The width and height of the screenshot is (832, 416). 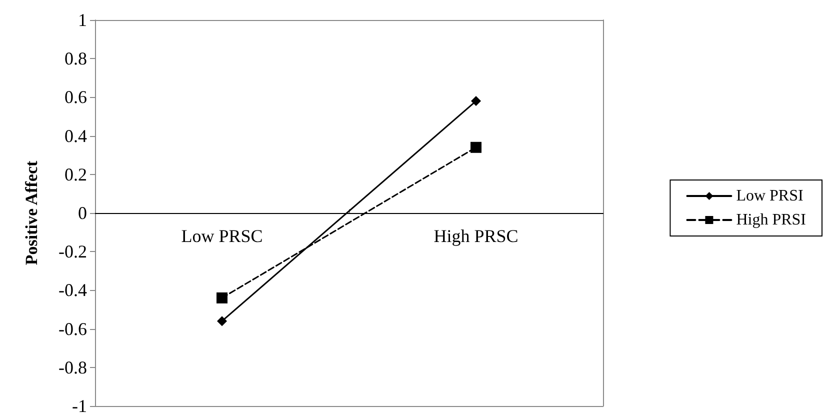 I want to click on y-tick-label: 0.4, so click(x=75, y=136).